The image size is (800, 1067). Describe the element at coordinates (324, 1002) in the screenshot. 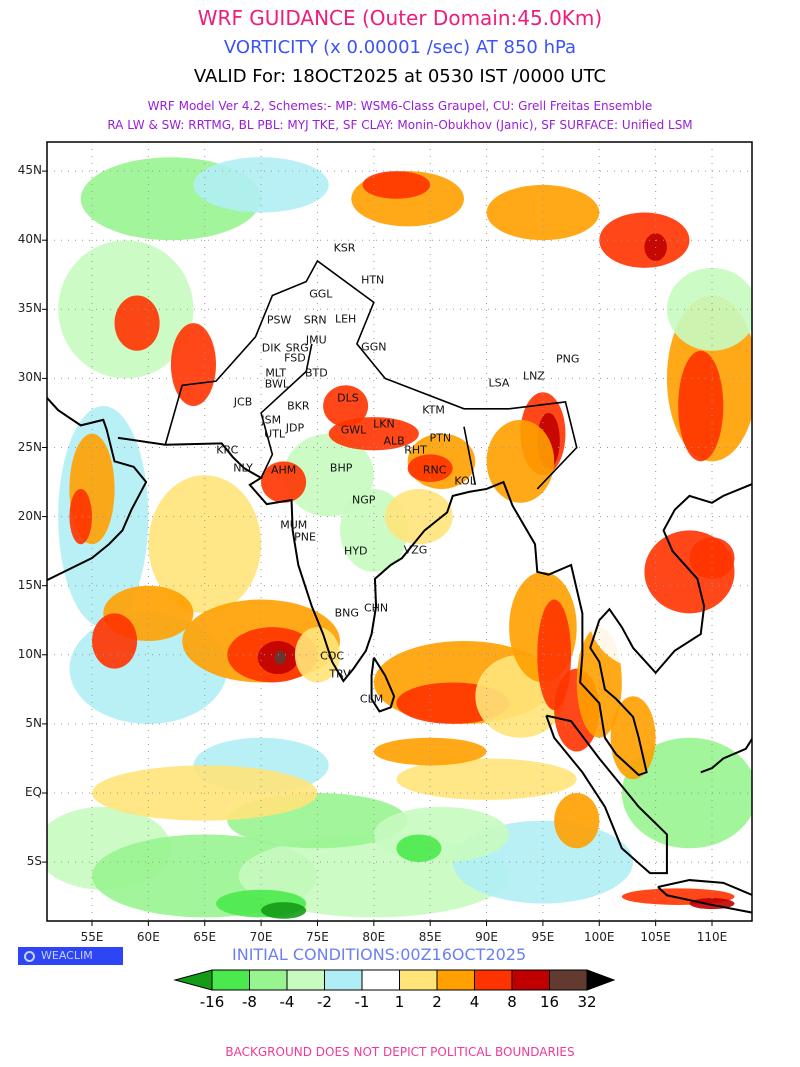

I see `colorbar-label: -2` at that location.